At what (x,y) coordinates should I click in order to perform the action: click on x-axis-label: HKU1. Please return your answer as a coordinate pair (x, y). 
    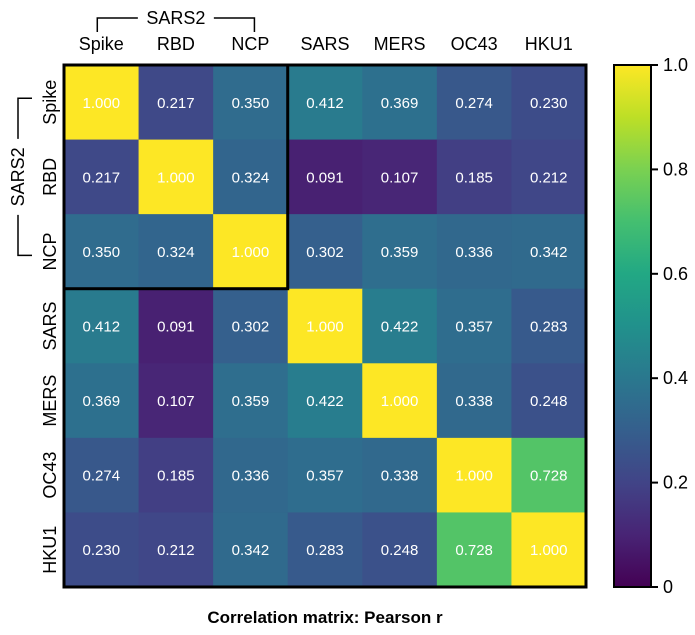
    Looking at the image, I should click on (549, 44).